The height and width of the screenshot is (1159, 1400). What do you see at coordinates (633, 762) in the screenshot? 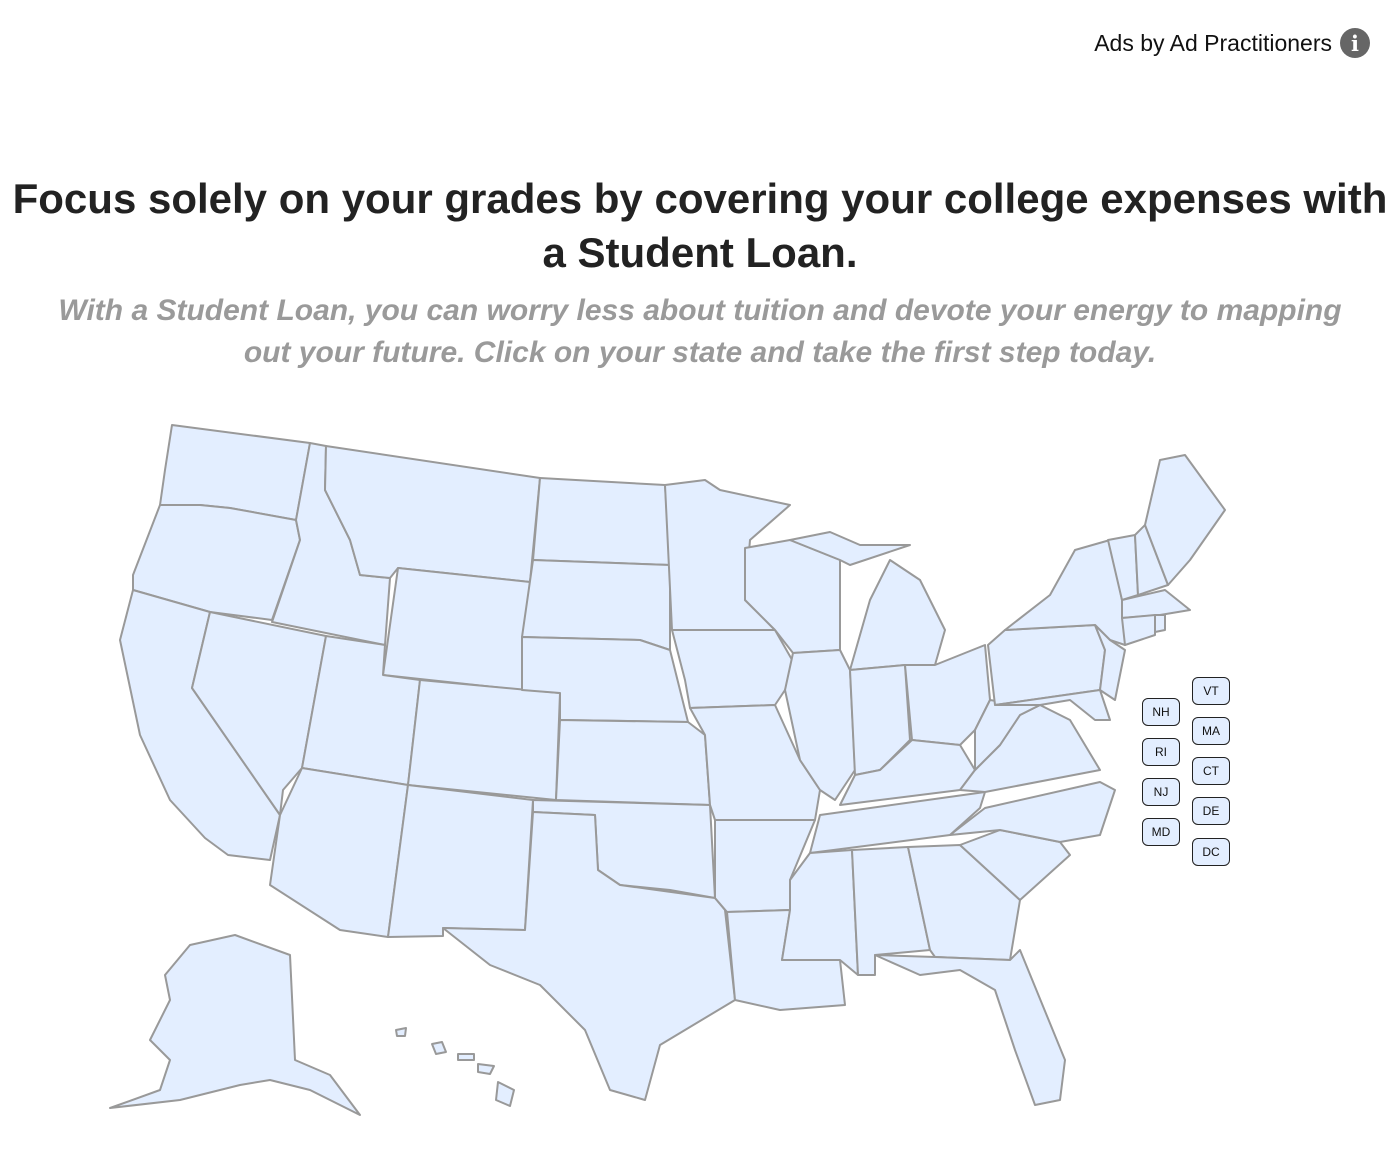
I see `state-ks` at bounding box center [633, 762].